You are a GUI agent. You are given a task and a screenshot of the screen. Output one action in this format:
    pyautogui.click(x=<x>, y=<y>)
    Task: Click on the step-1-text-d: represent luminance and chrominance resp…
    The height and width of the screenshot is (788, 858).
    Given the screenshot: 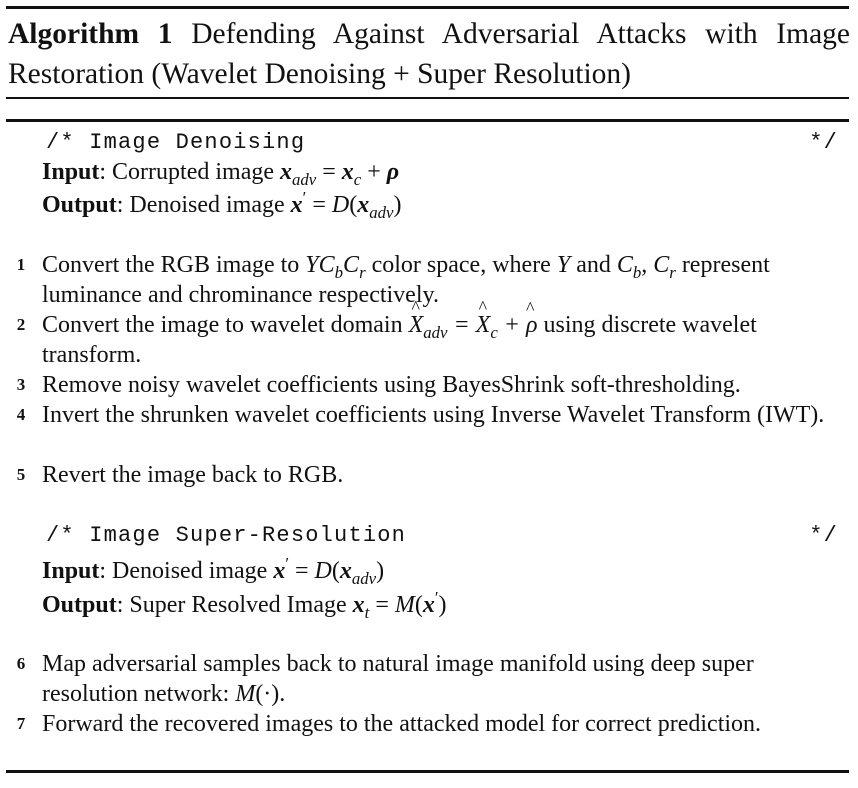 What is the action you would take?
    pyautogui.click(x=406, y=280)
    